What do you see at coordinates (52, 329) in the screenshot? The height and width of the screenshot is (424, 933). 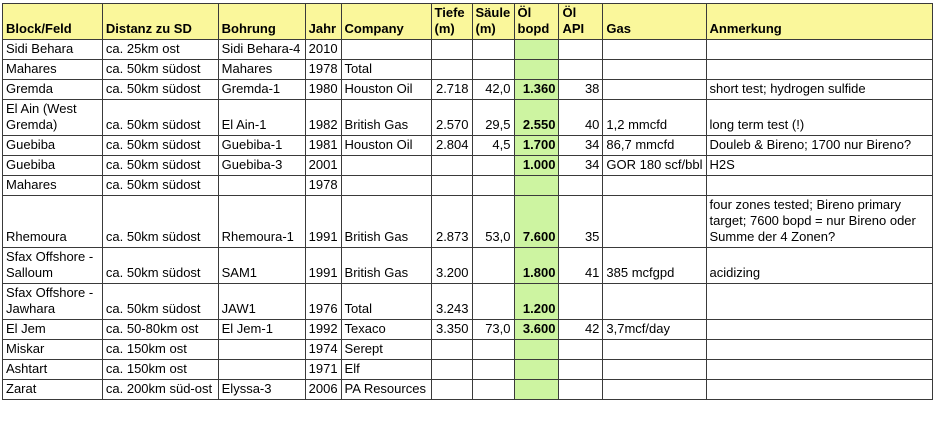 I see `cell-block: El Jem` at bounding box center [52, 329].